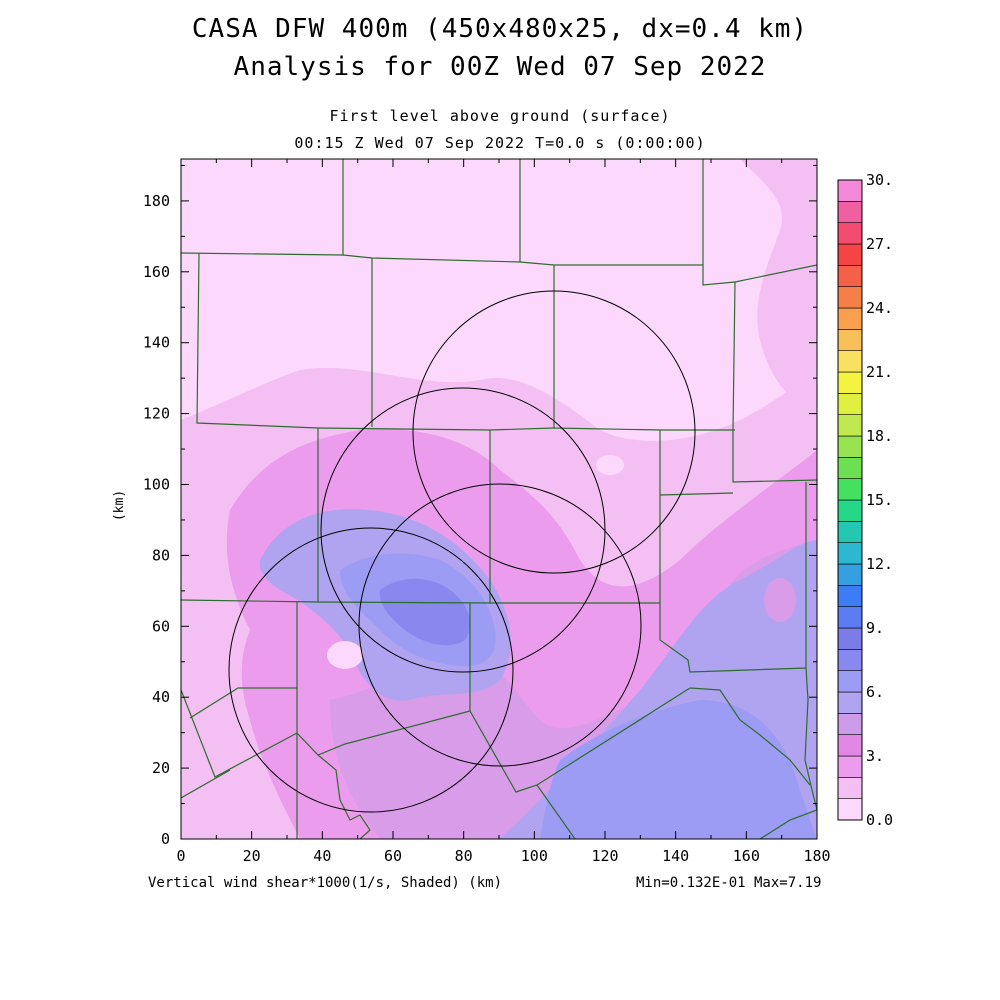 This screenshot has width=1000, height=1000. Describe the element at coordinates (500, 625) in the screenshot. I see `radar-ring-east-central` at that location.